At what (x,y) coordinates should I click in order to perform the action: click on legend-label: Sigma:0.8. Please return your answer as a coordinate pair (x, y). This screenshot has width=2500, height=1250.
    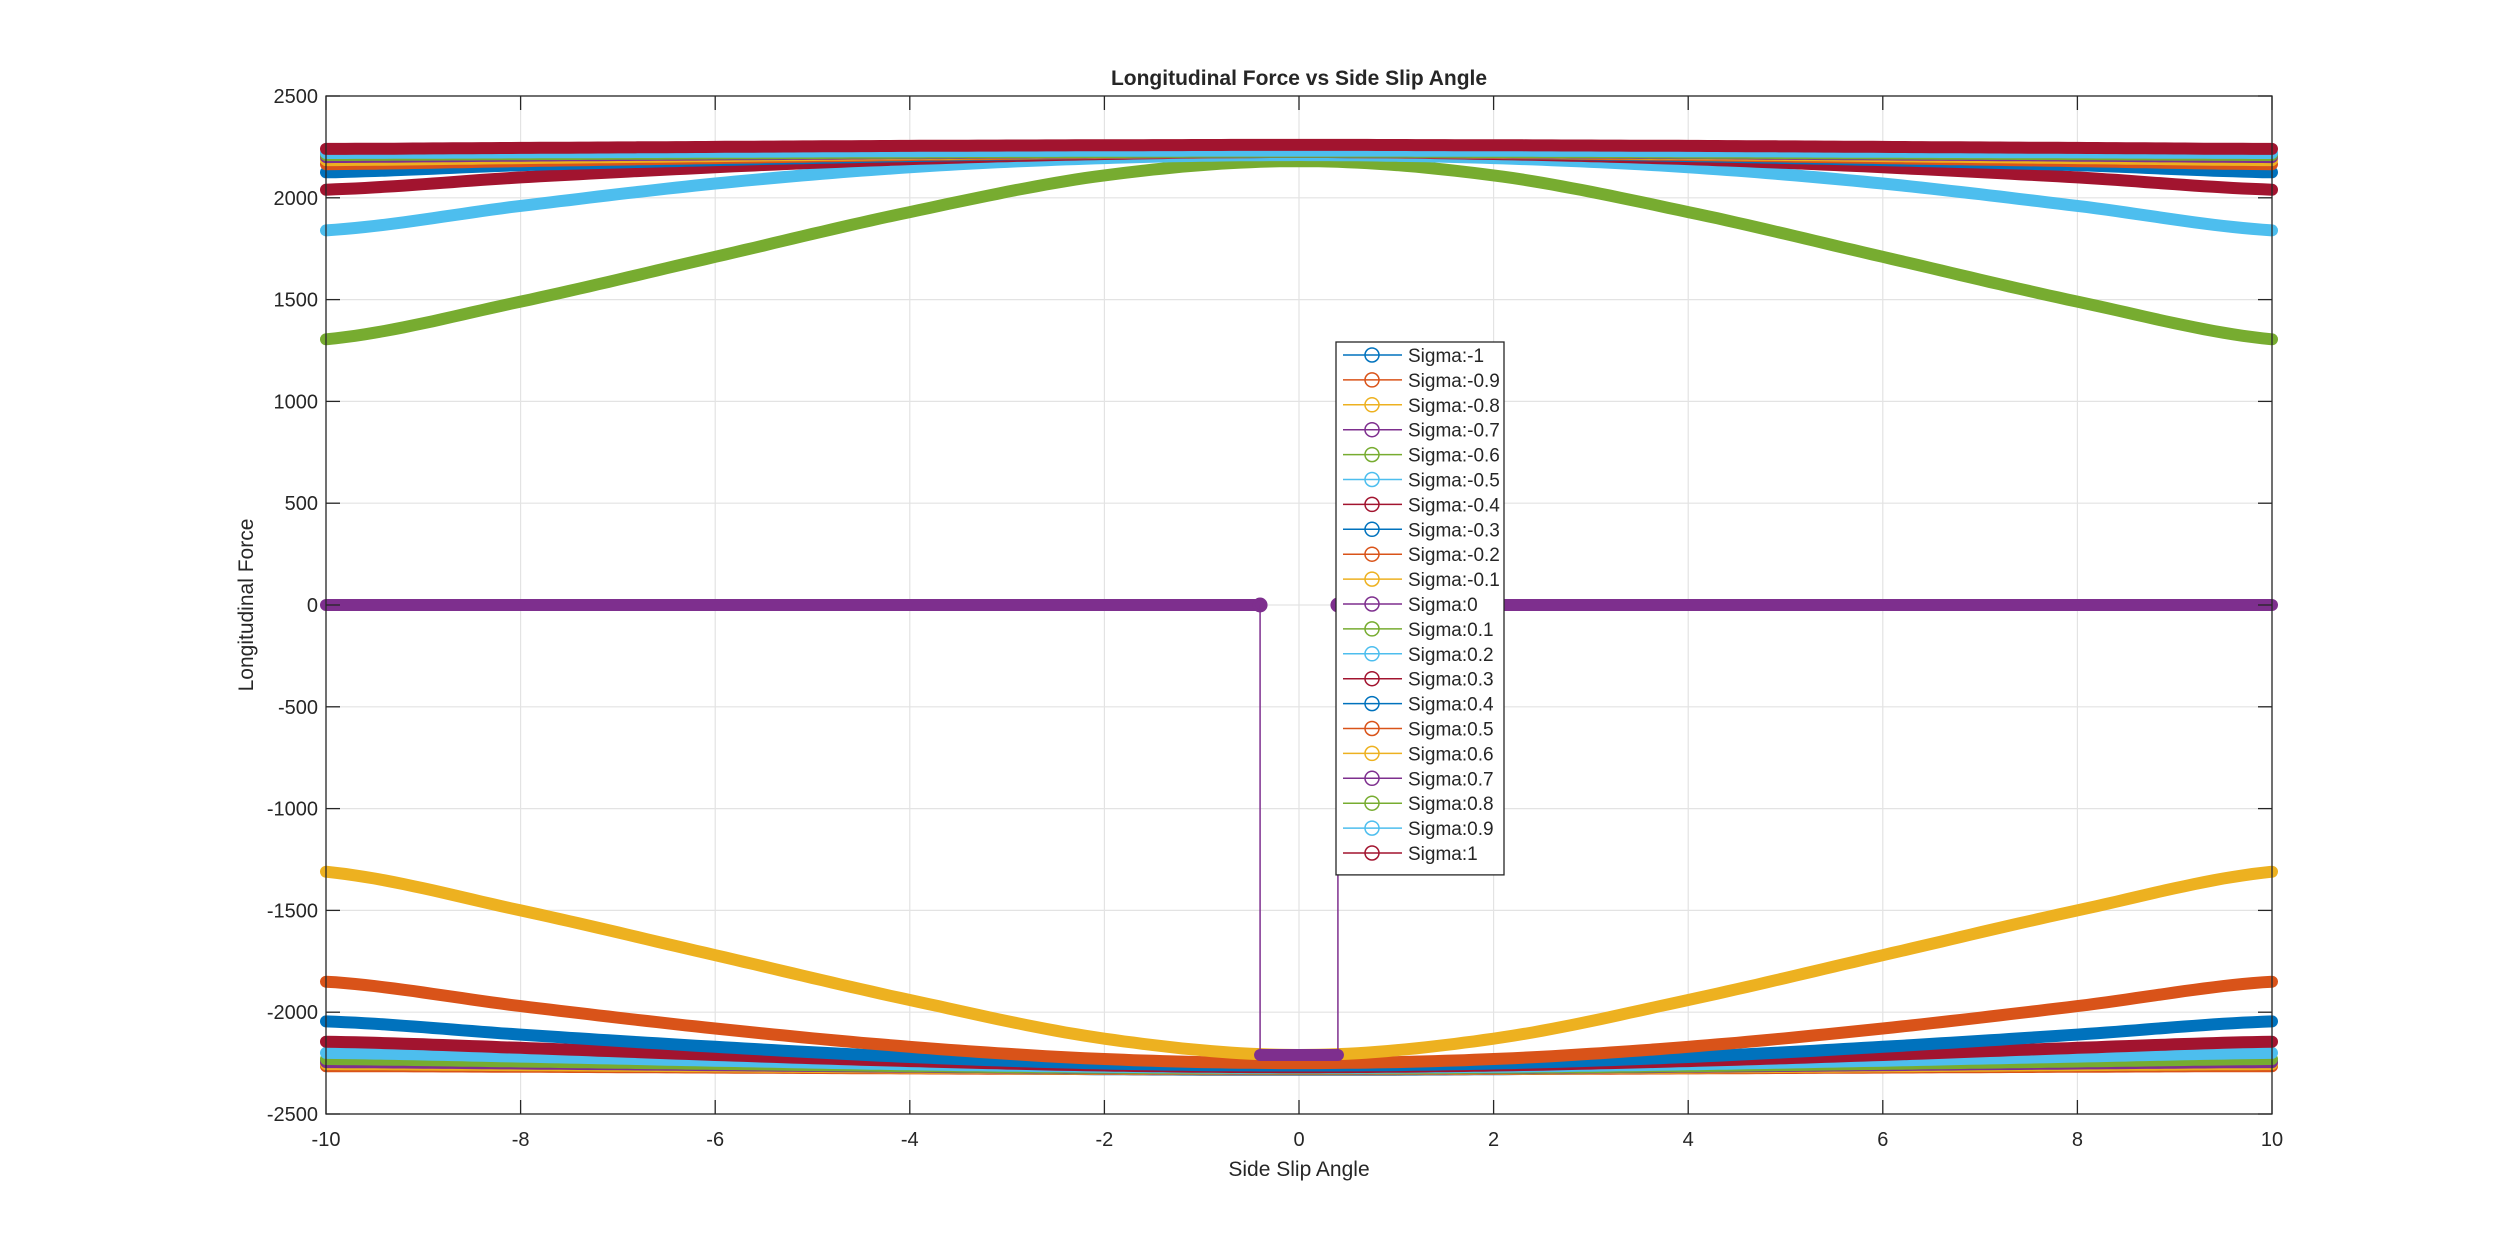
    Looking at the image, I should click on (1451, 804).